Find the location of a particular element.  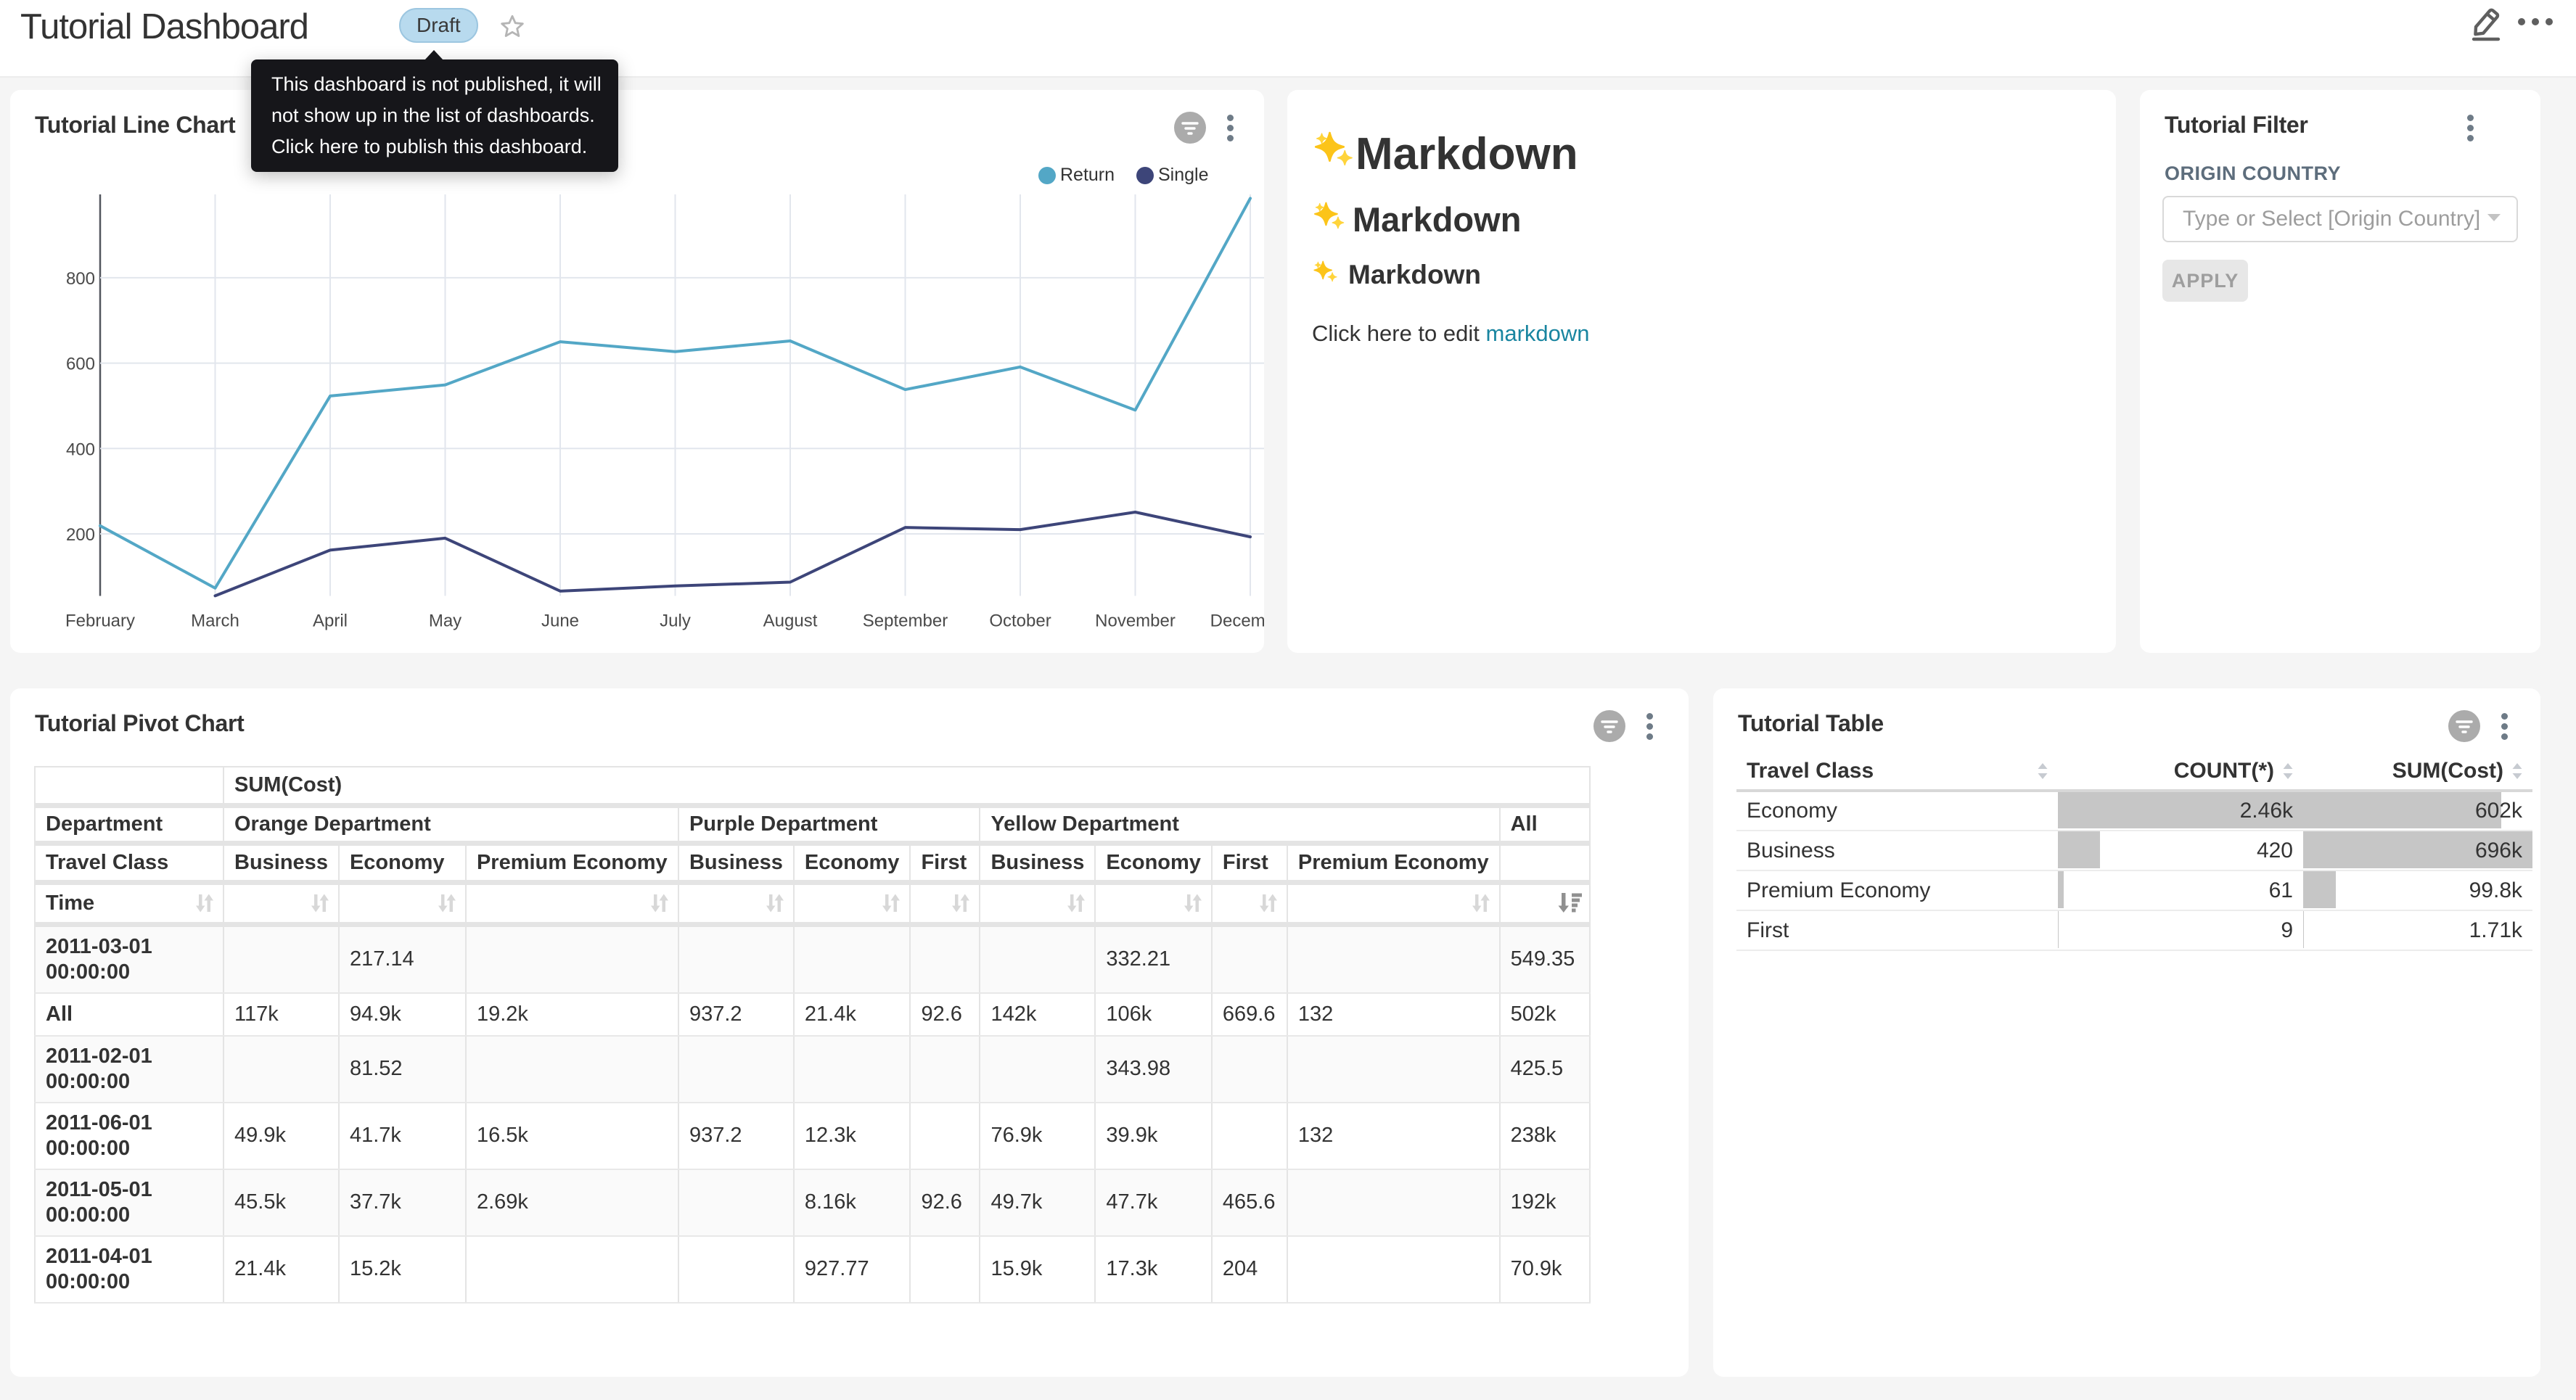

dashboard-title: Tutorial Dashboard is located at coordinates (164, 26).